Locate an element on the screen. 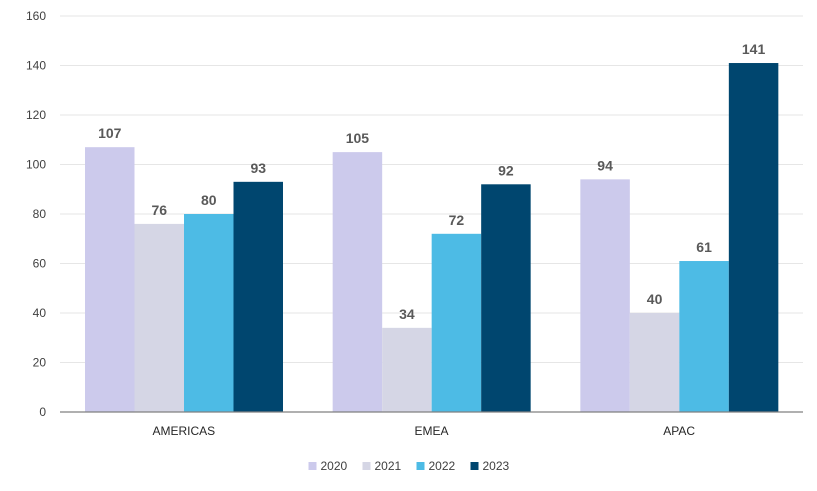  data-label: 93 is located at coordinates (258, 168).